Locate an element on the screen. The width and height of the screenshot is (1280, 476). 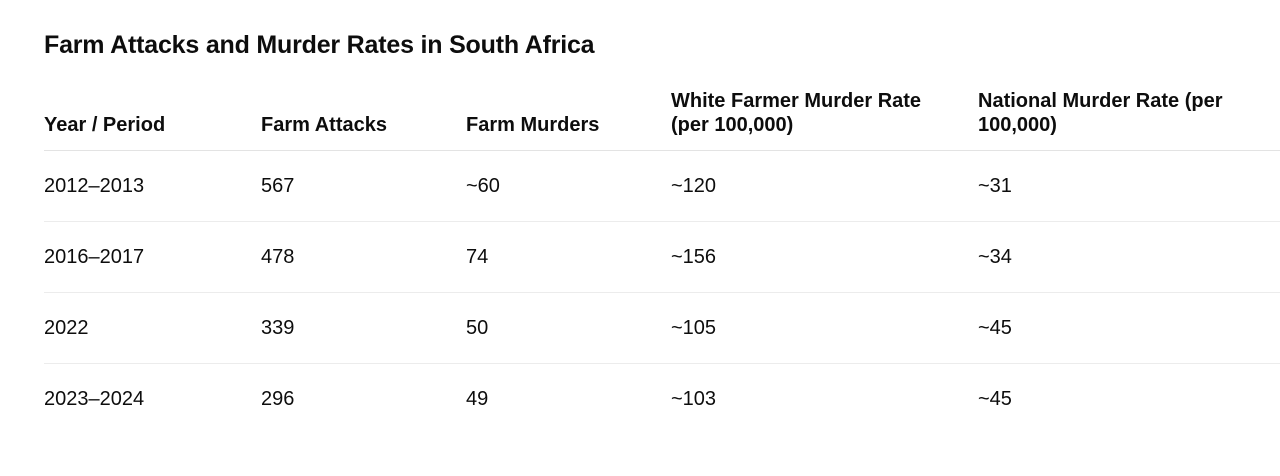
column-header-year: Year / Period is located at coordinates (152, 118).